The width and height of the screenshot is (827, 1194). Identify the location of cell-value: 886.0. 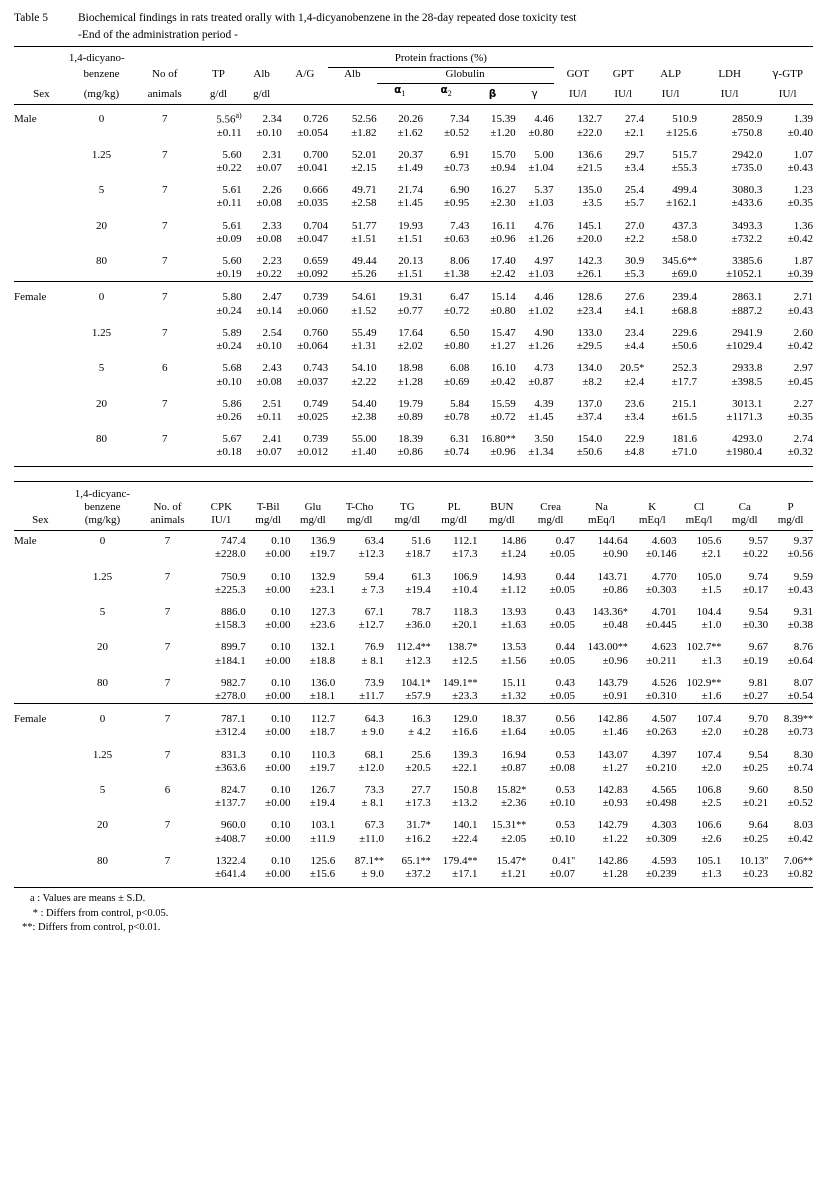
(233, 611).